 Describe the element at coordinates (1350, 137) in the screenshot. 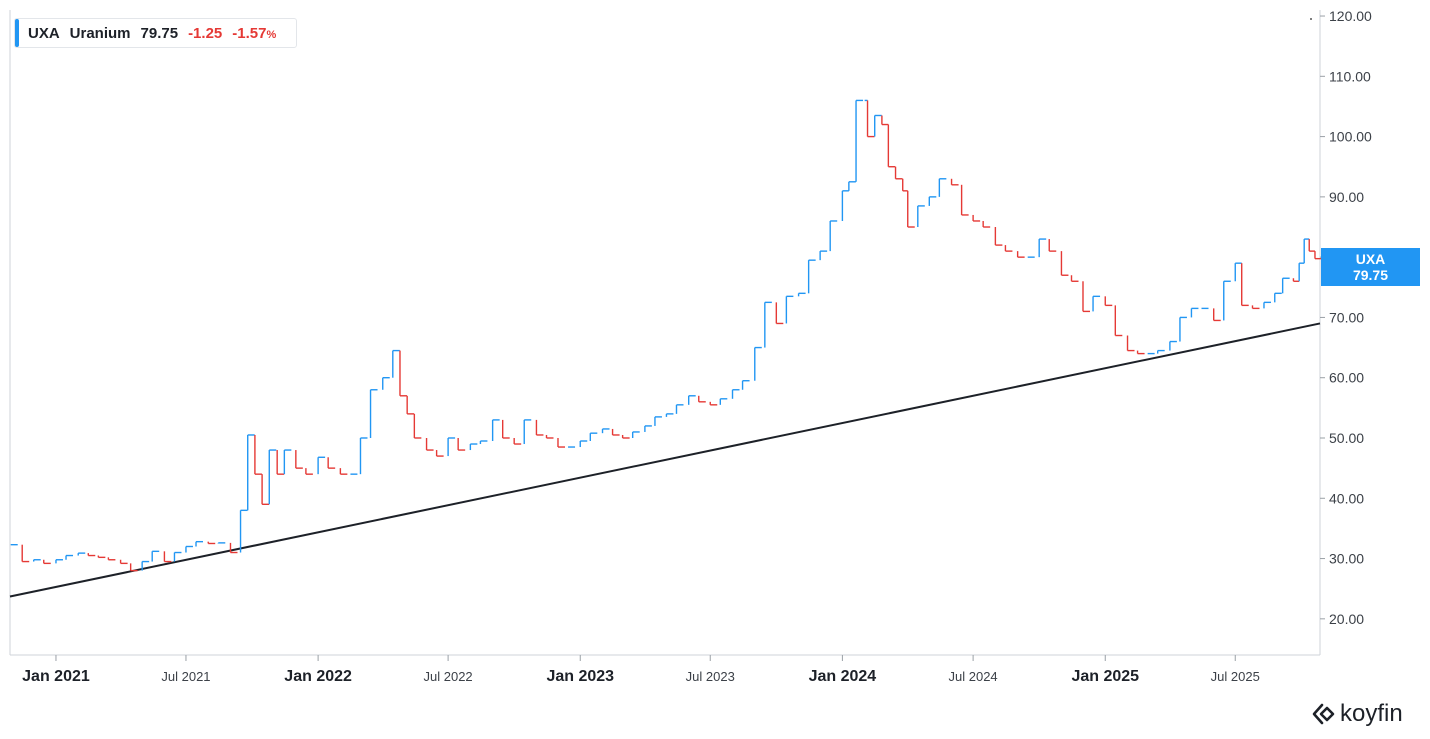

I see `y-tick-label: 100.00` at that location.